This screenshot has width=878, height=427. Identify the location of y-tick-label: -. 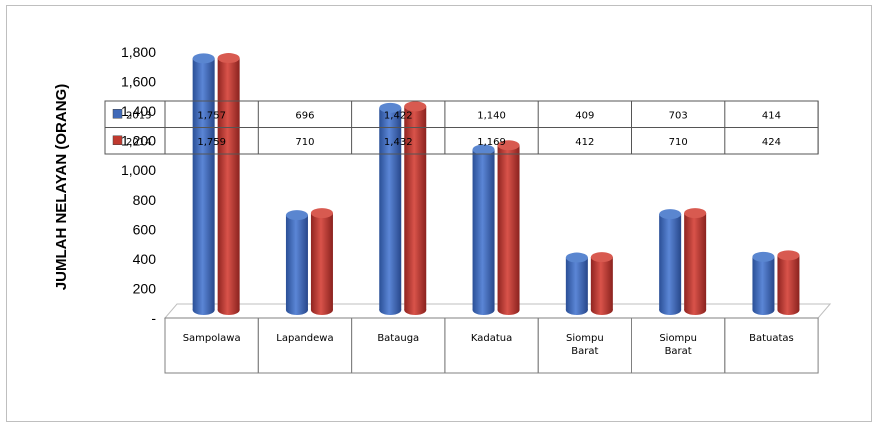
(153, 318).